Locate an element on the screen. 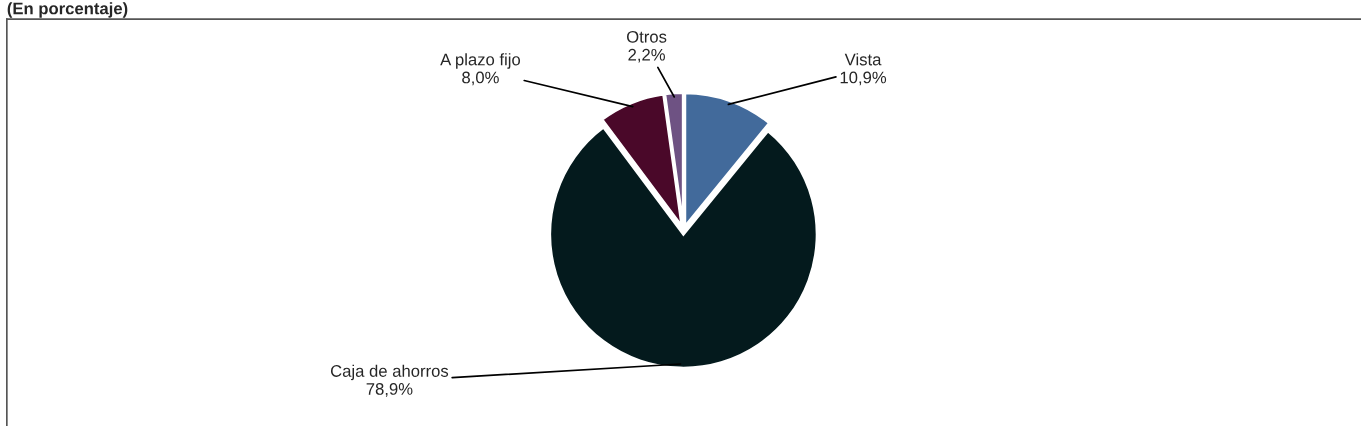 The image size is (1367, 426). slice-label: Caja de ahorros is located at coordinates (389, 372).